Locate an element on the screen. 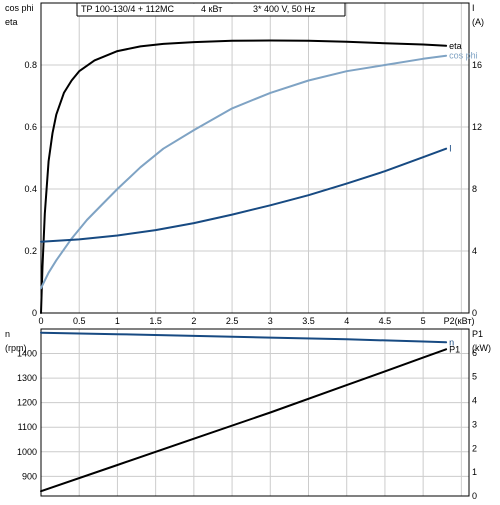 This screenshot has height=505, width=500. left-axis-tick-label: 1000 is located at coordinates (27, 452).